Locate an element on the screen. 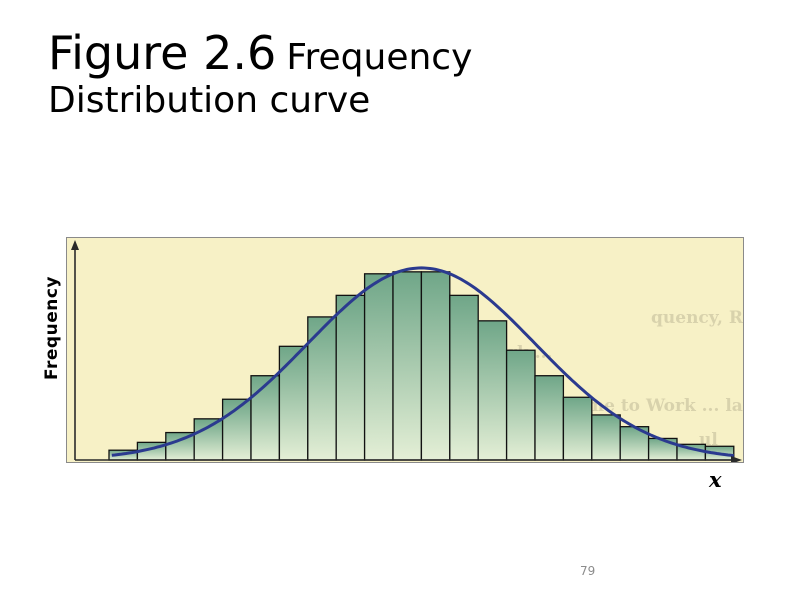  title-distribution-curve: Distribution curve is located at coordinates (209, 101).